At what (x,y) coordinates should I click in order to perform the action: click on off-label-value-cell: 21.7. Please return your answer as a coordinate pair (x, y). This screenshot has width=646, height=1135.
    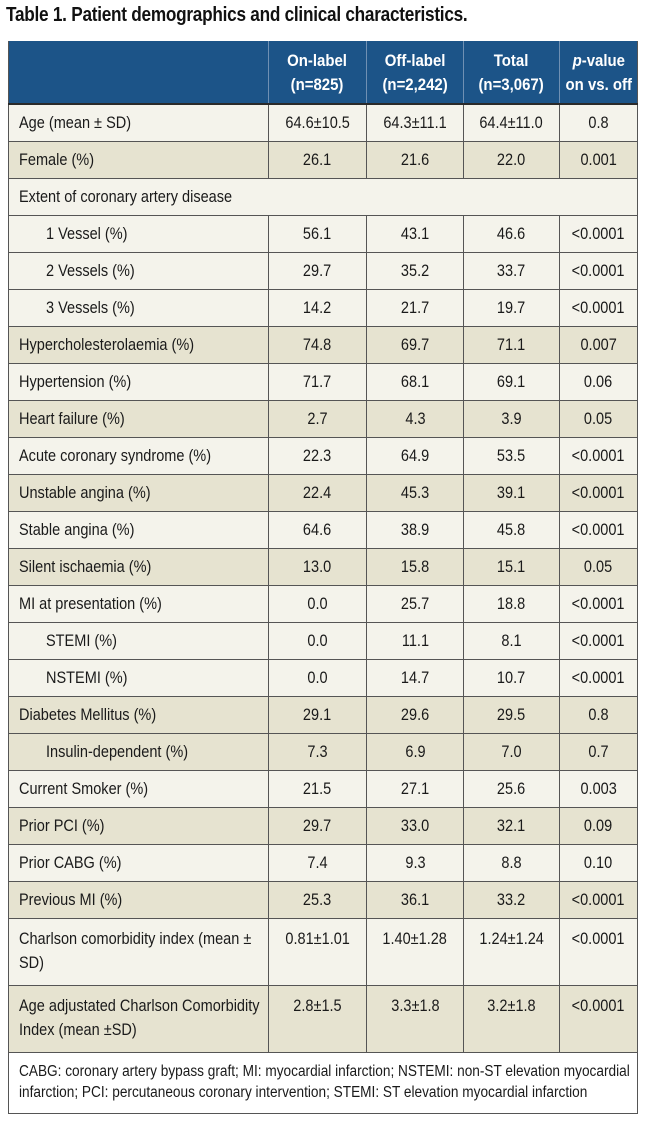
    Looking at the image, I should click on (415, 308).